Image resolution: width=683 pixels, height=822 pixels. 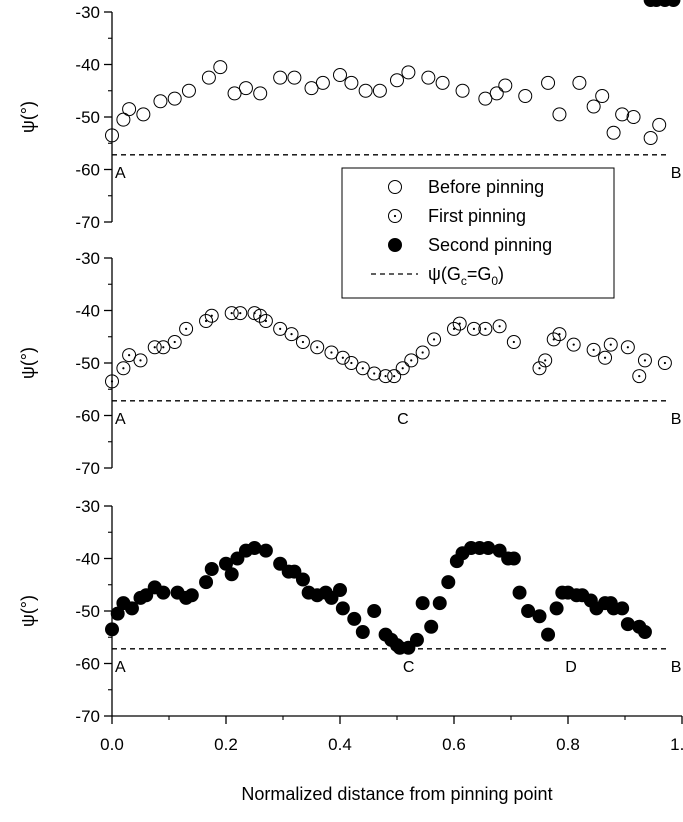 What do you see at coordinates (395, 216) in the screenshot?
I see `legend-dotted-marker-center` at bounding box center [395, 216].